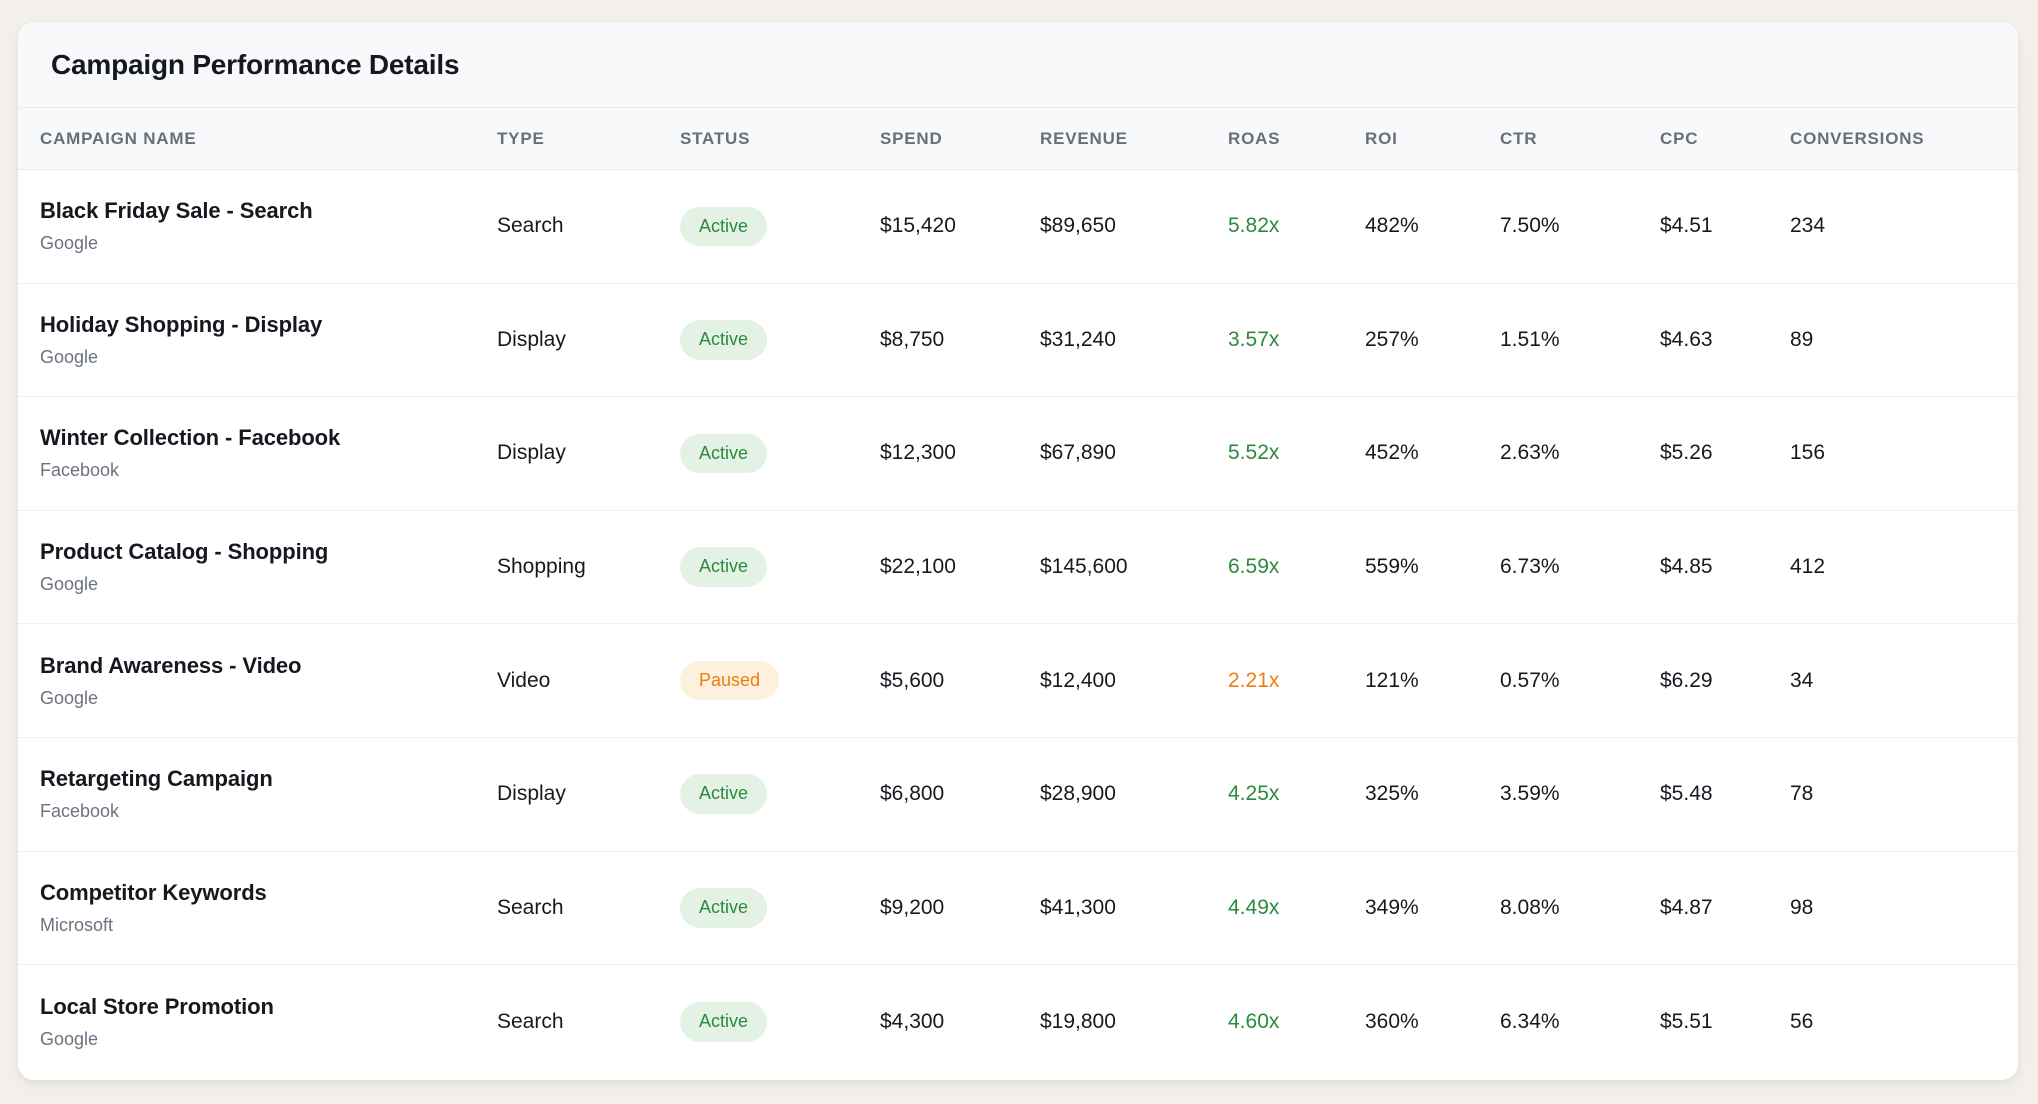 The image size is (2038, 1104). What do you see at coordinates (1519, 138) in the screenshot?
I see `column-header-ctr: CTR` at bounding box center [1519, 138].